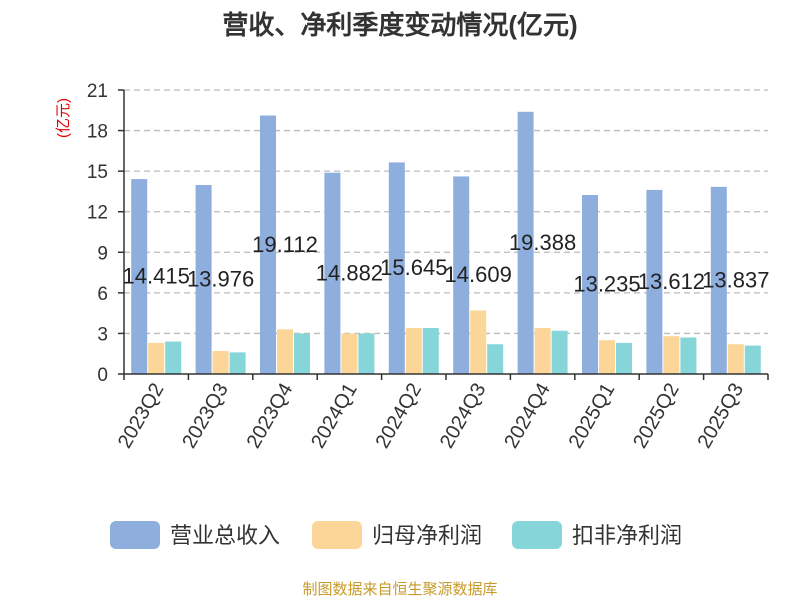 The width and height of the screenshot is (800, 600). I want to click on source-note: 制图数据来自恒生聚源数据库, so click(399, 589).